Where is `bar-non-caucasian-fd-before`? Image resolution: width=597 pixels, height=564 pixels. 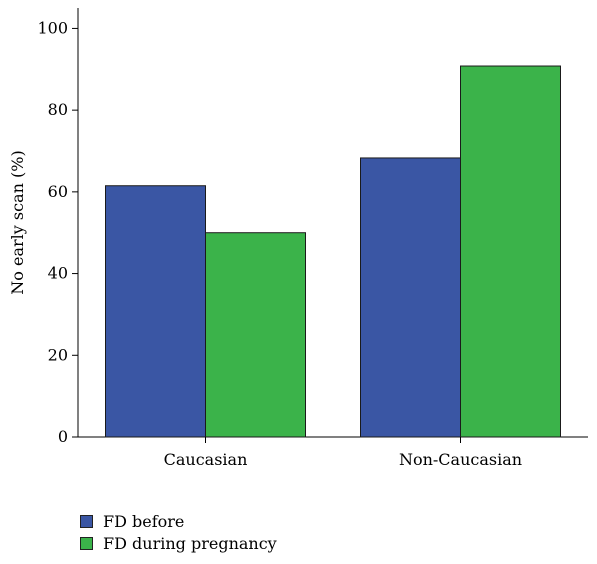 bar-non-caucasian-fd-before is located at coordinates (410, 297).